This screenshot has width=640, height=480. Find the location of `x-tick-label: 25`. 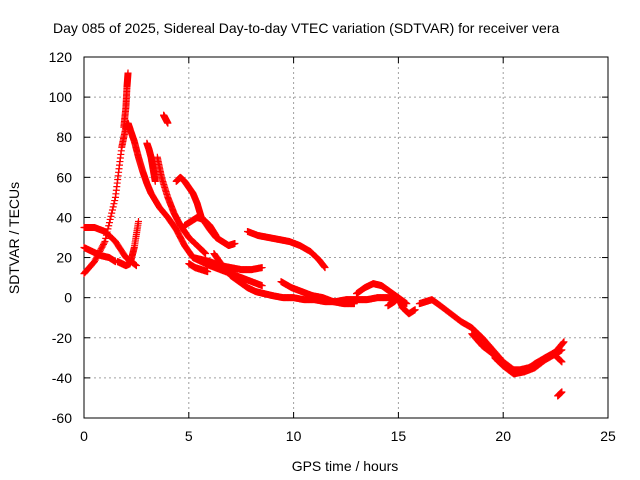

x-tick-label: 25 is located at coordinates (608, 436).